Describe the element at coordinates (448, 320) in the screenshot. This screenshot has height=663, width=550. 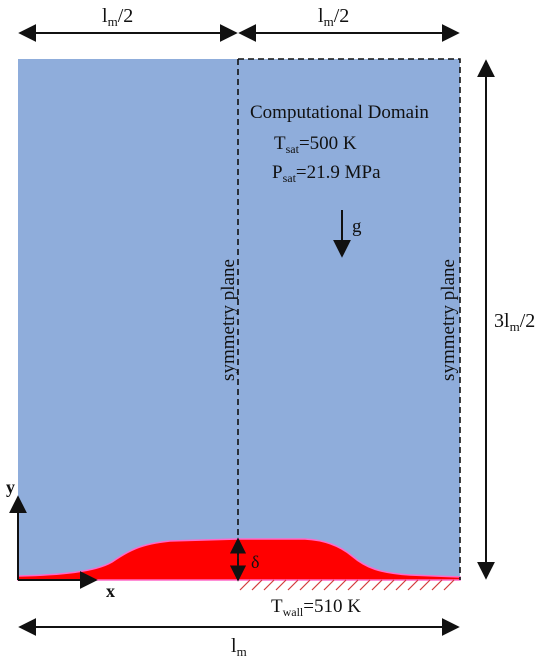
I see `right-symmetry-plane-label: symmetry plane` at that location.